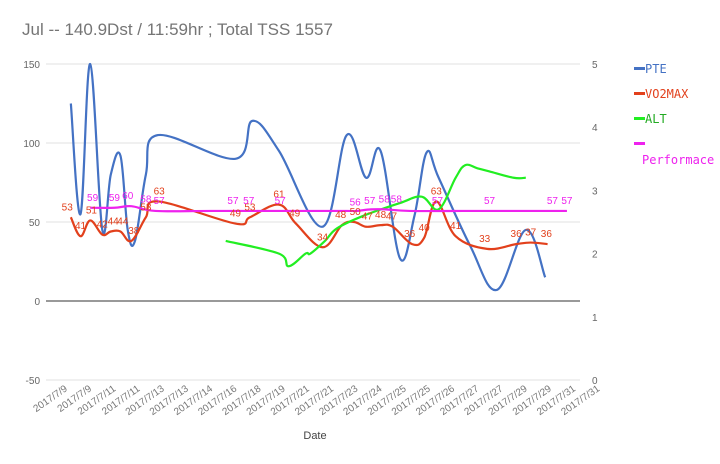 This screenshot has width=720, height=464. What do you see at coordinates (677, 150) in the screenshot?
I see `legend-item-performace: Performace` at bounding box center [677, 150].